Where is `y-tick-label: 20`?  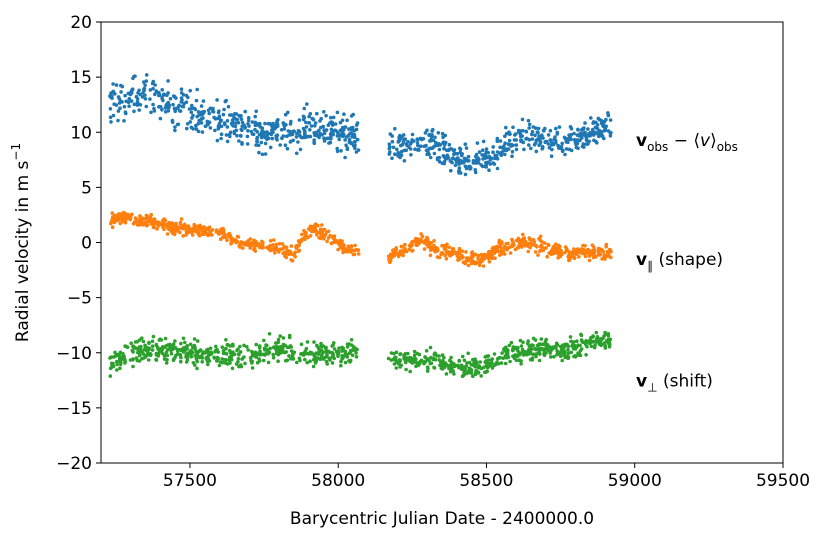 y-tick-label: 20 is located at coordinates (81, 23).